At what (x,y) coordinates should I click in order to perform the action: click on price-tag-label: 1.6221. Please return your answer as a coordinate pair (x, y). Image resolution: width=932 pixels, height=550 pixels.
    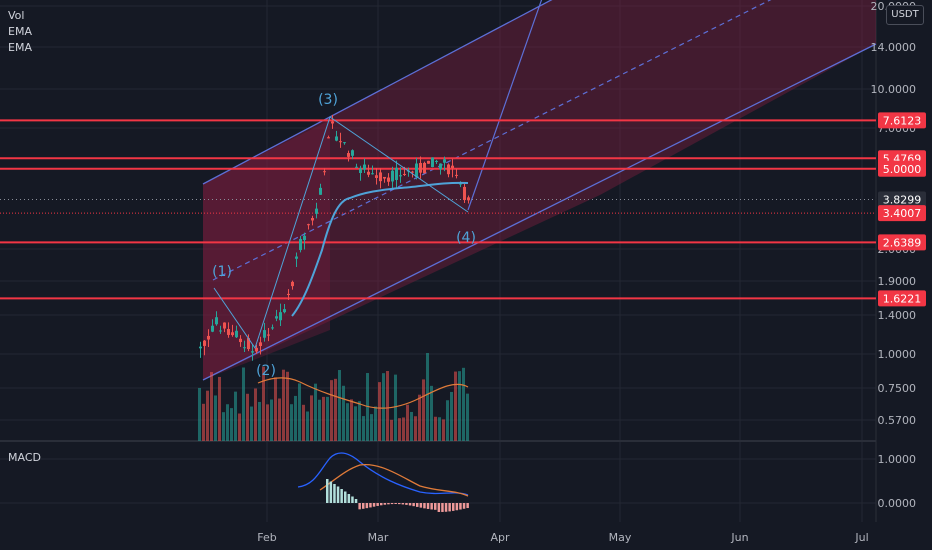
    Looking at the image, I should click on (902, 298).